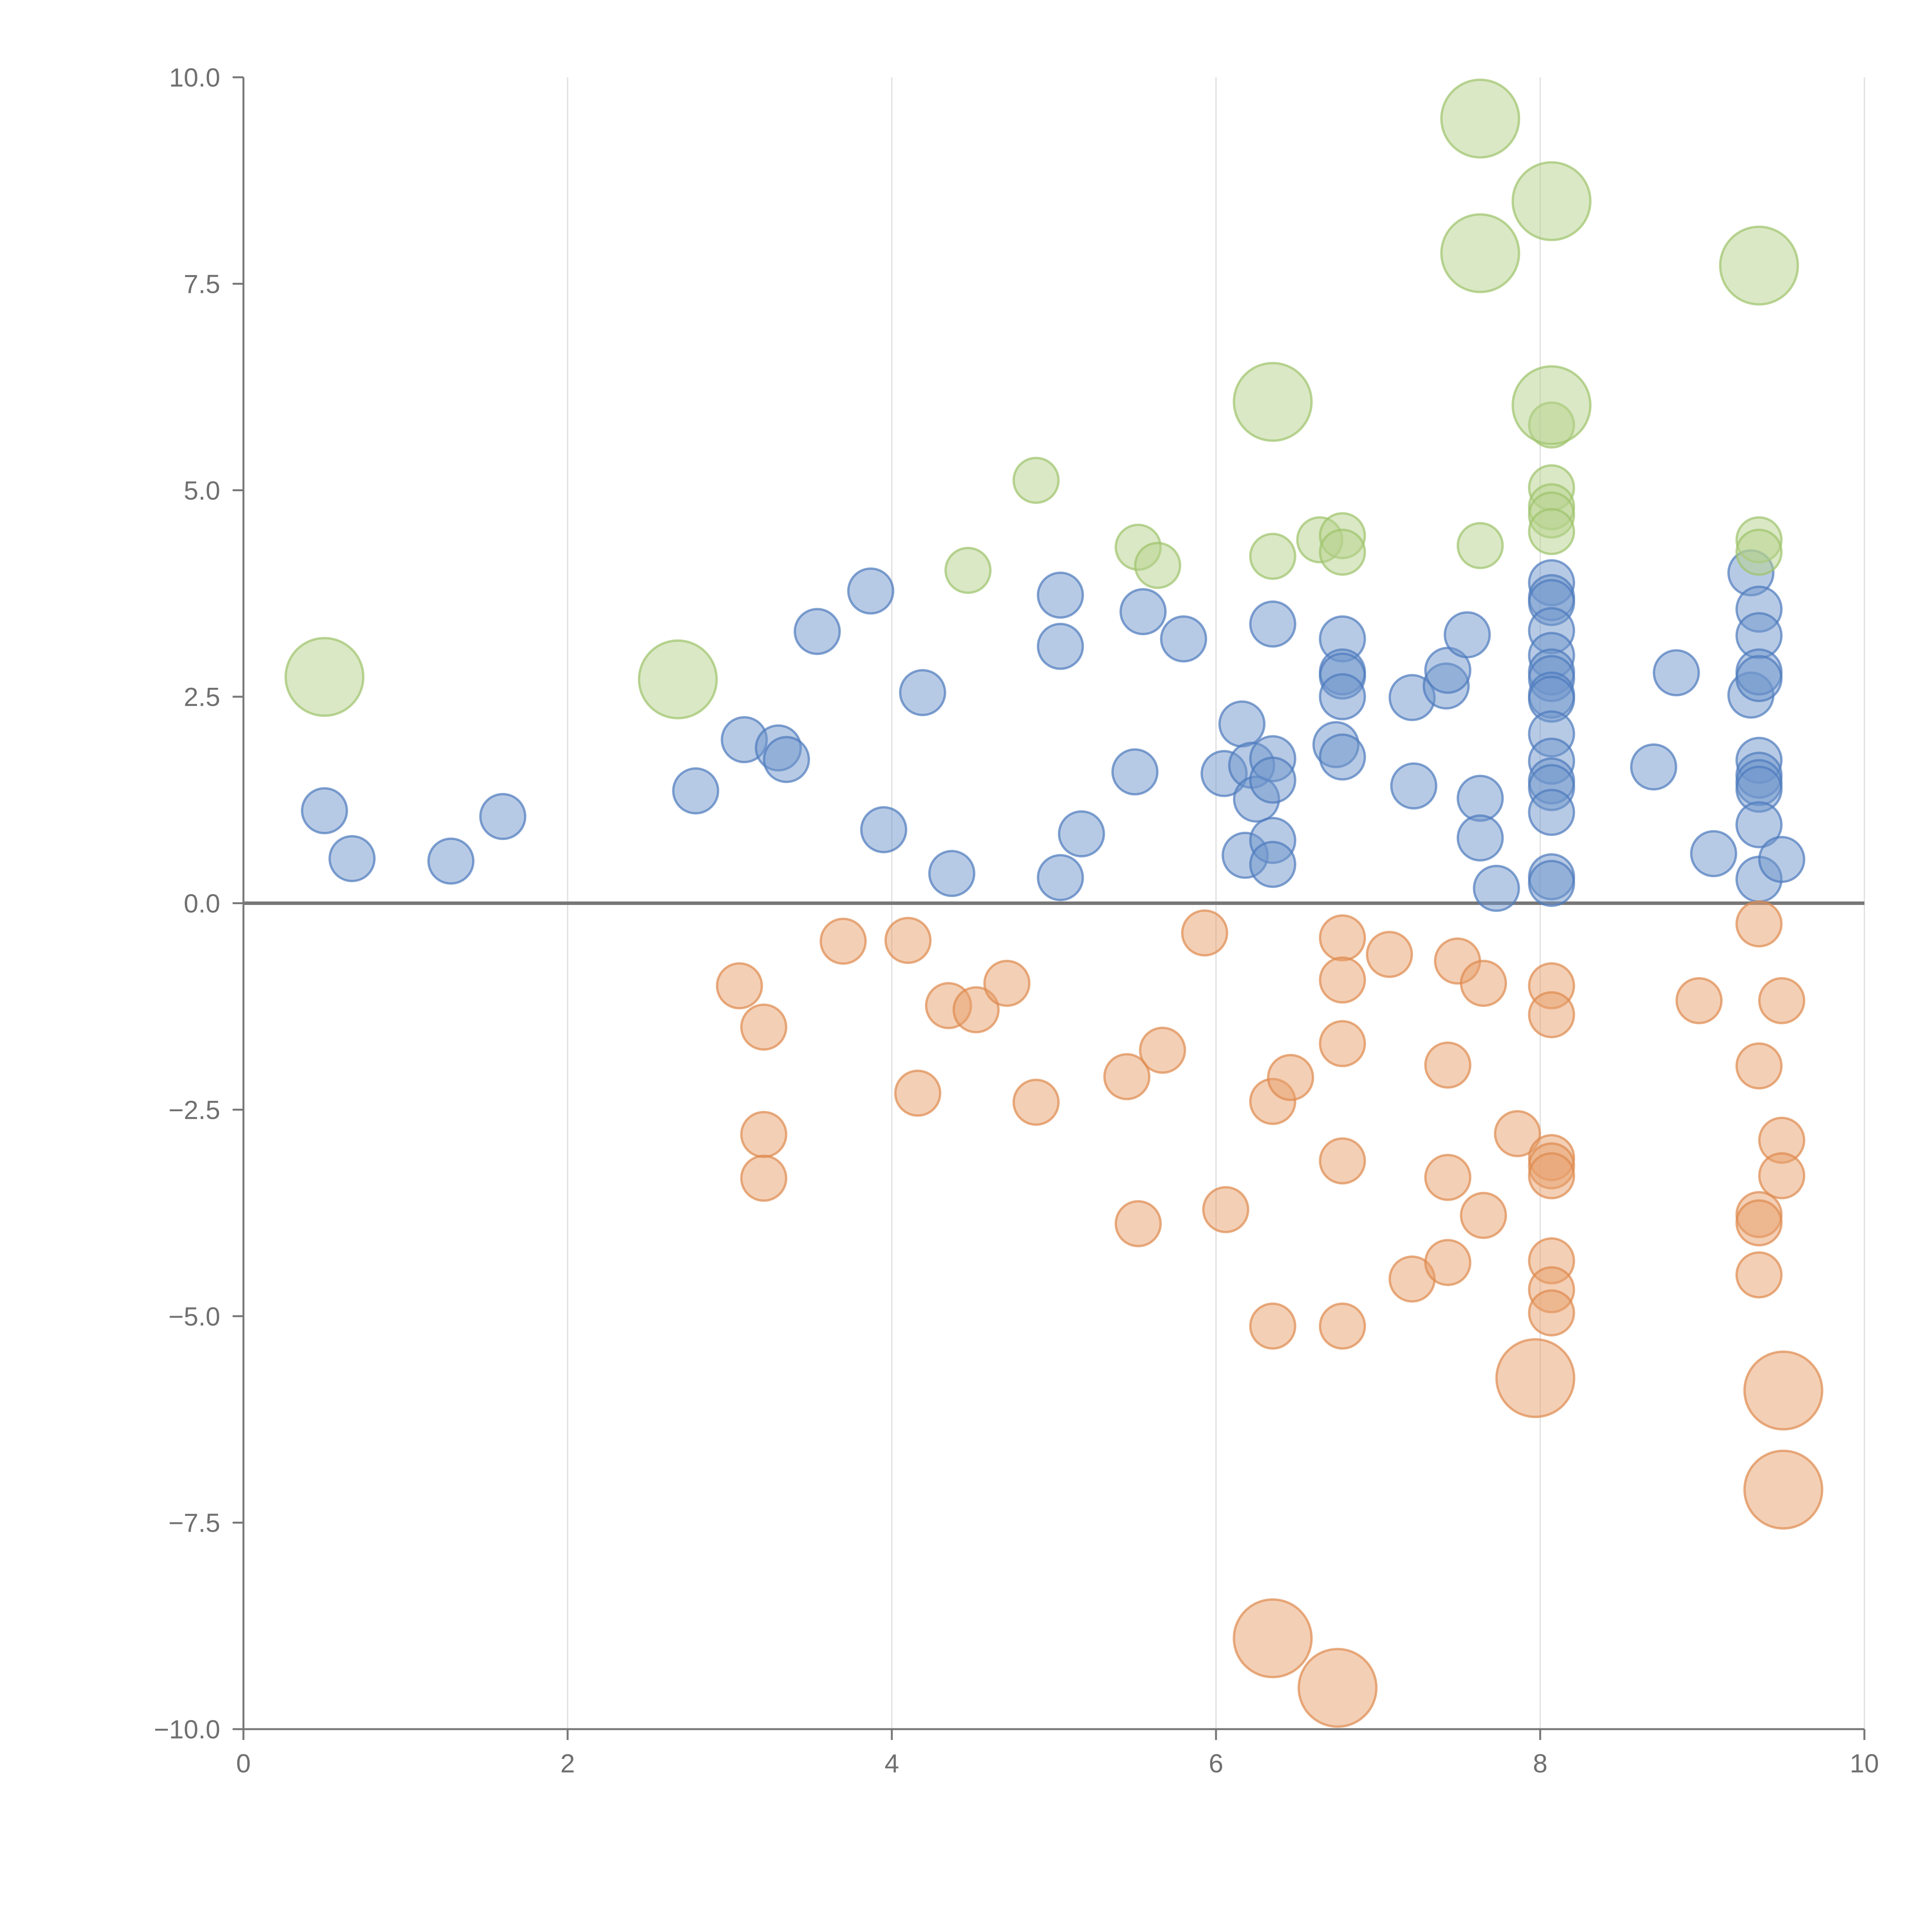  Describe the element at coordinates (194, 1110) in the screenshot. I see `y-tick-label: −2.5` at that location.